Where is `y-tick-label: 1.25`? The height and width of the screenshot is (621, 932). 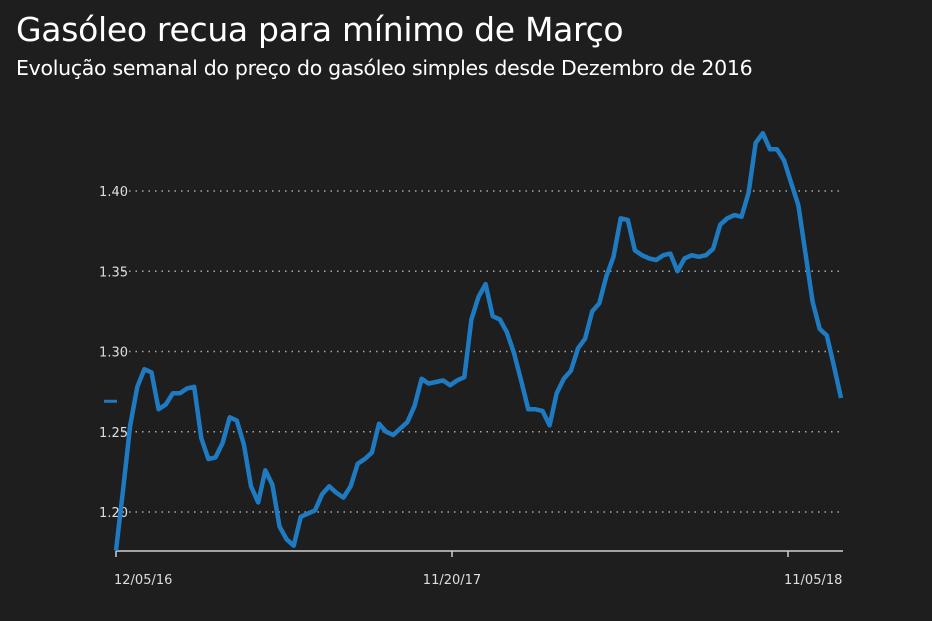 y-tick-label: 1.25 is located at coordinates (113, 433).